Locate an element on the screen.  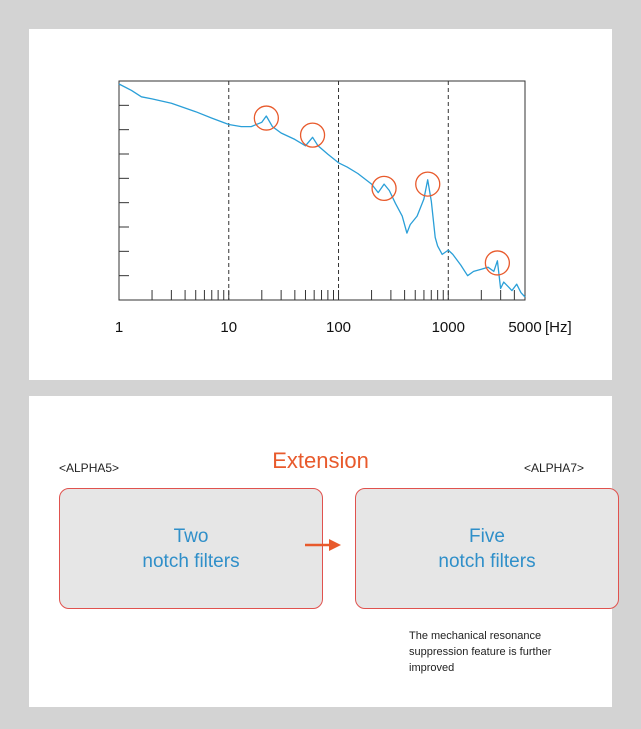
alpha5-tag: <ALPHA5> is located at coordinates (89, 468).